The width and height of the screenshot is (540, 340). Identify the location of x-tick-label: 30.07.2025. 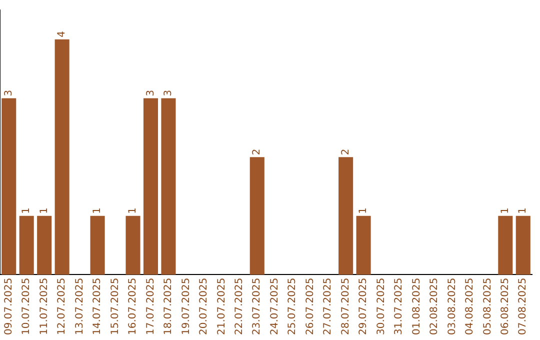
(381, 307).